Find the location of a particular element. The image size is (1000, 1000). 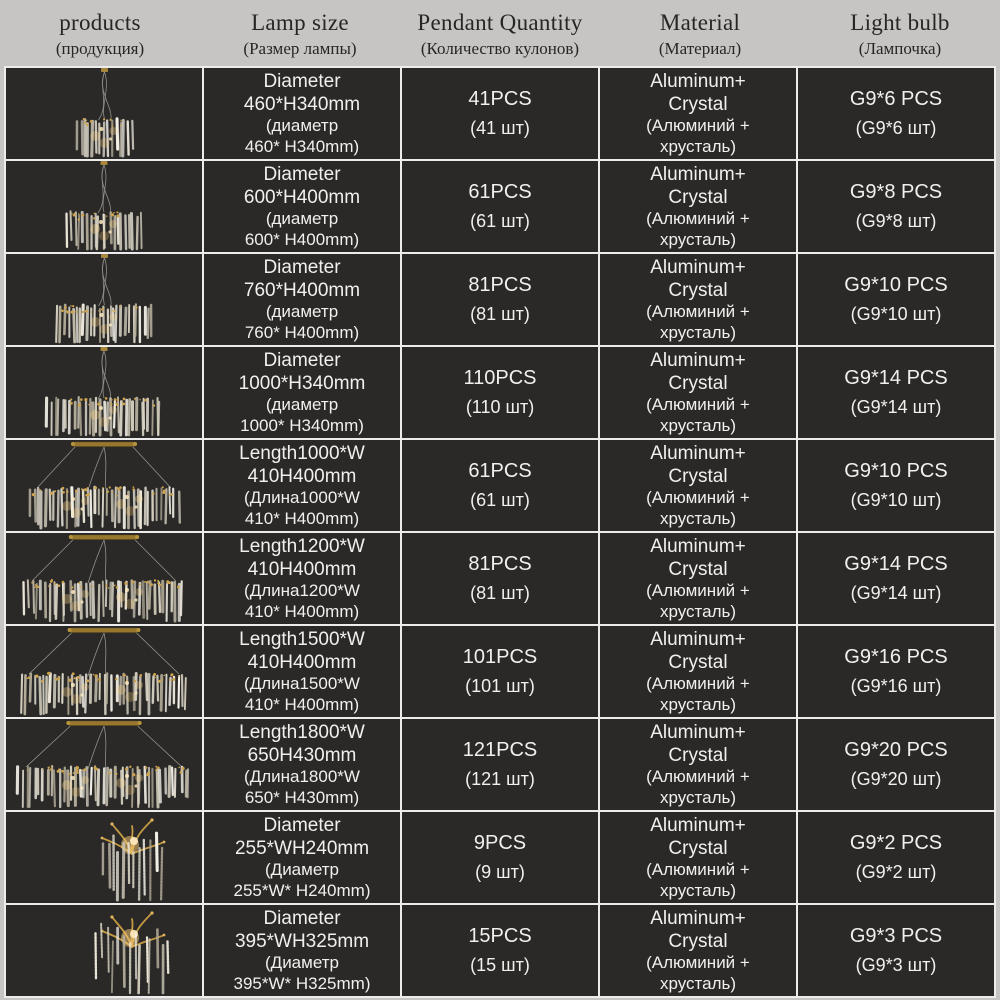

table-row-5-material-cell: Aluminum+ Crystal (Алюминий + хрусталь) is located at coordinates (698, 485).